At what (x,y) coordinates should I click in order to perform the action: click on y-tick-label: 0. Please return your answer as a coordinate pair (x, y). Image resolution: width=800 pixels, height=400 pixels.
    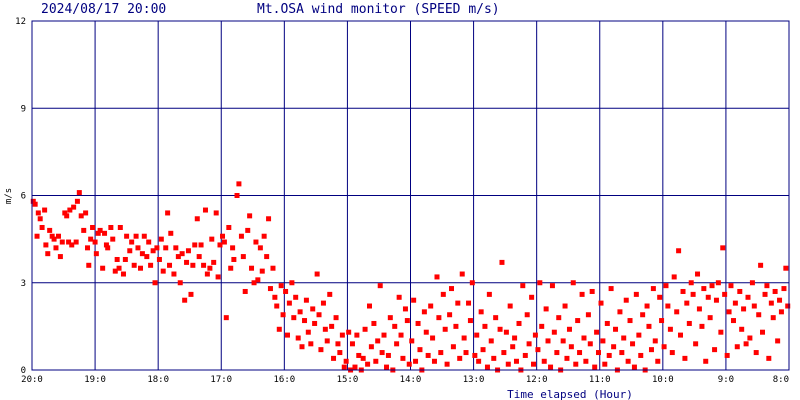
    Looking at the image, I should click on (23, 371).